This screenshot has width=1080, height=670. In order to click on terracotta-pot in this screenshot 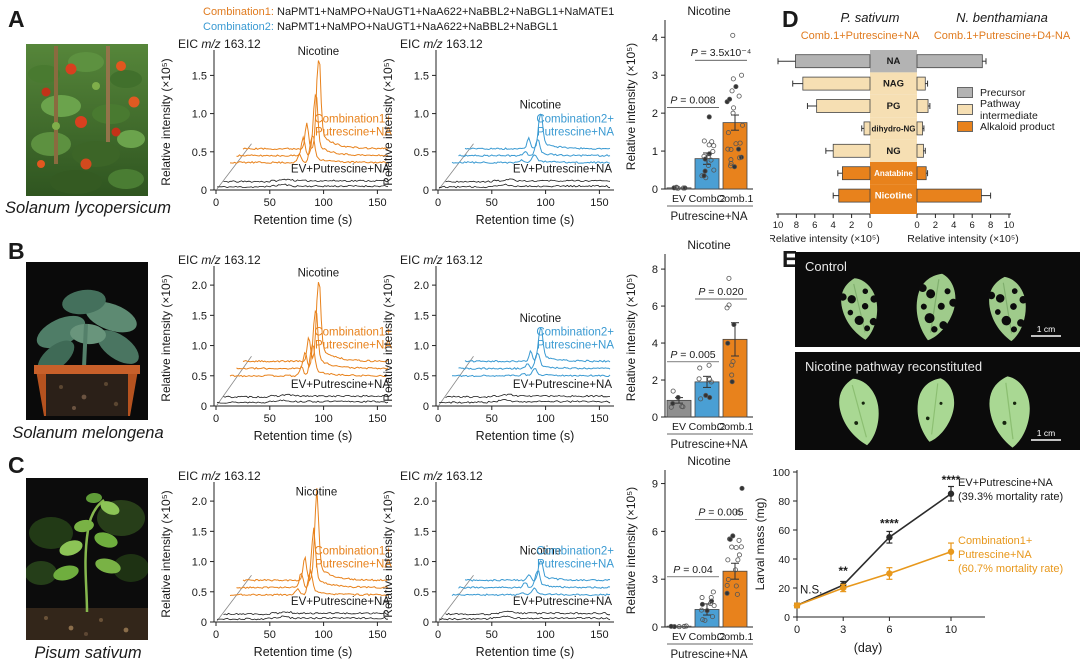, I will do `click(87, 390)`.